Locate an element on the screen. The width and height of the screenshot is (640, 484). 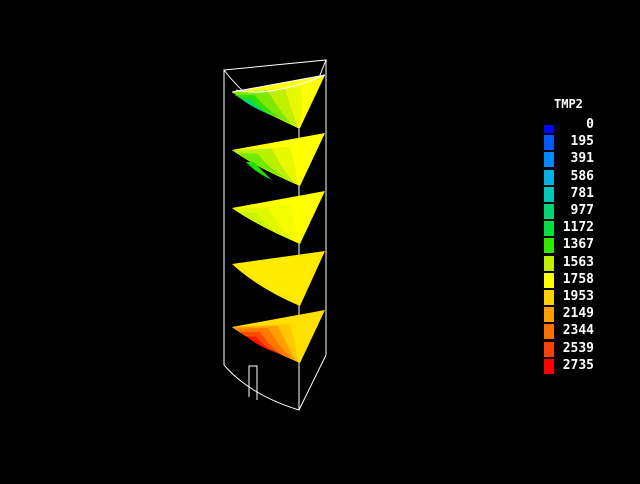
legend-row: 1953 is located at coordinates (590, 296).